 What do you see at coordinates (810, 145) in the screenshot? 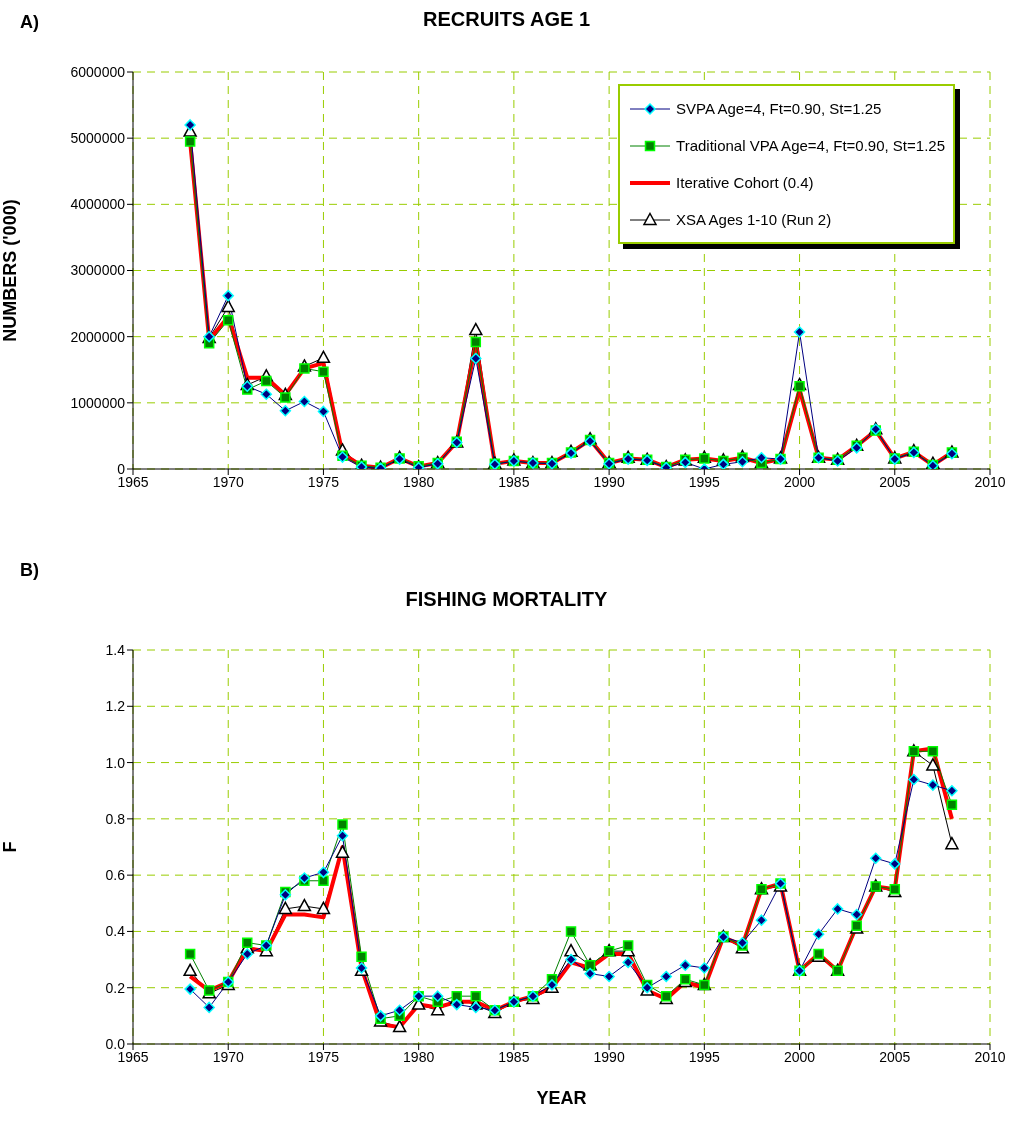
I see `legend-label: Traditional VPA Age=4, Ft=0.90, St=1.25` at bounding box center [810, 145].